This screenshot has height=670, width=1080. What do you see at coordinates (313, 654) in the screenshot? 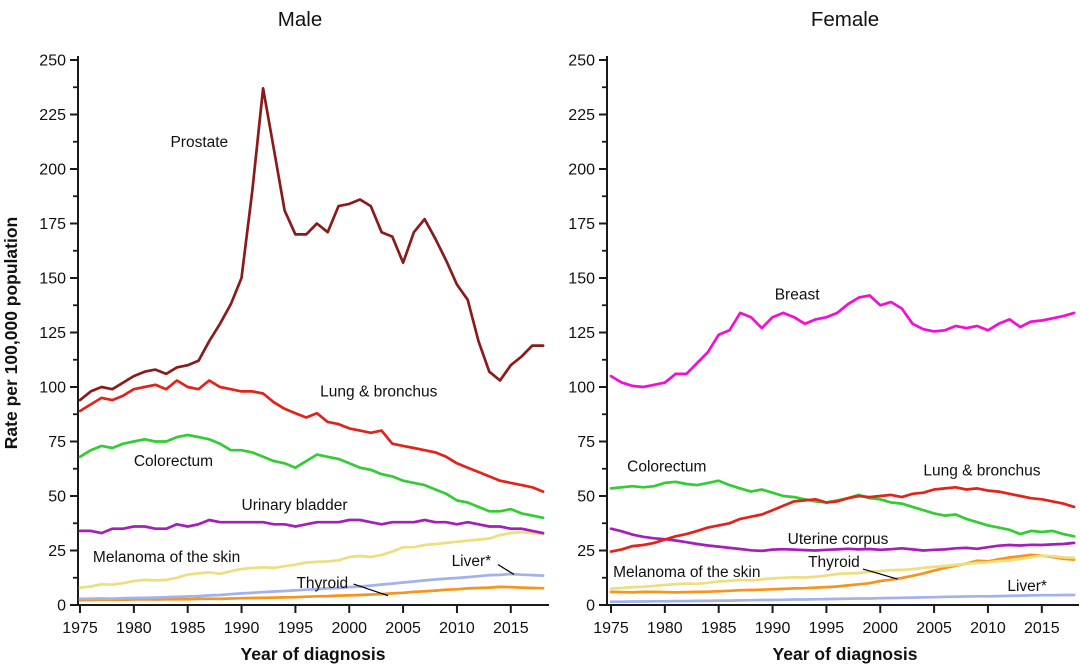
I see `male-x-axis-label: Year of diagnosis` at bounding box center [313, 654].